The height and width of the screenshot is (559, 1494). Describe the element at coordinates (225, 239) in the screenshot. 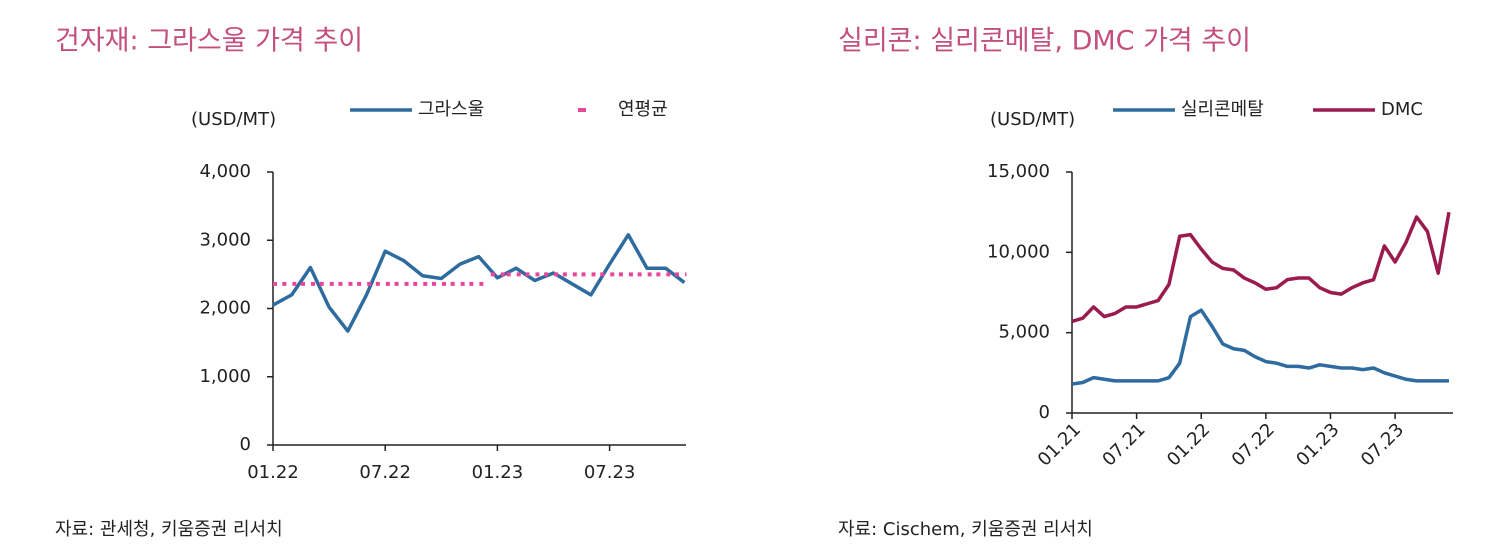

I see `y-tick-label: 3,000` at that location.